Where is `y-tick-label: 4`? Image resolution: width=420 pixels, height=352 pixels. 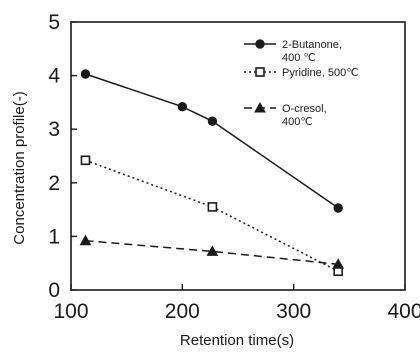 y-tick-label: 4 is located at coordinates (54, 76).